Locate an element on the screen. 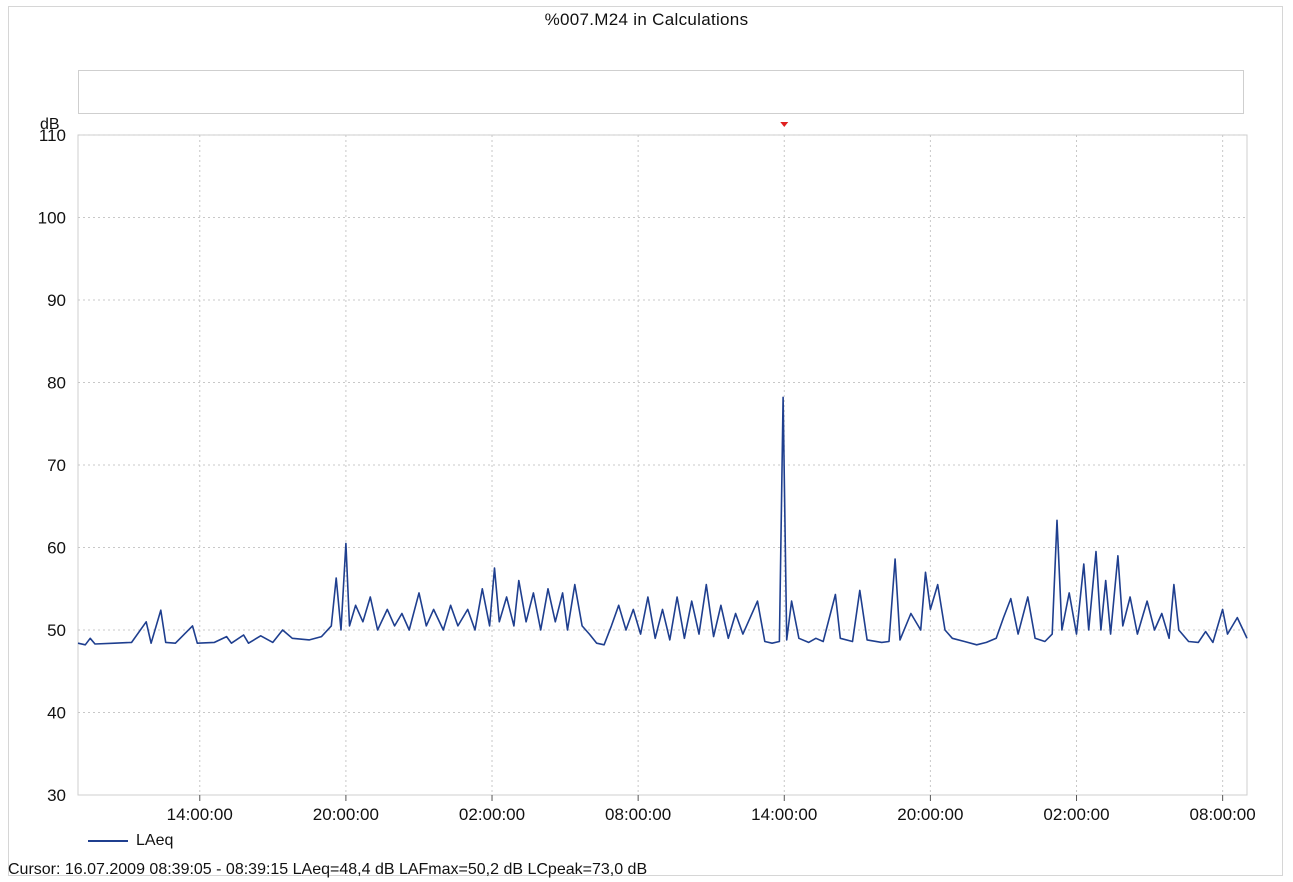 The width and height of the screenshot is (1293, 882). legend-label: LAeq is located at coordinates (155, 840).